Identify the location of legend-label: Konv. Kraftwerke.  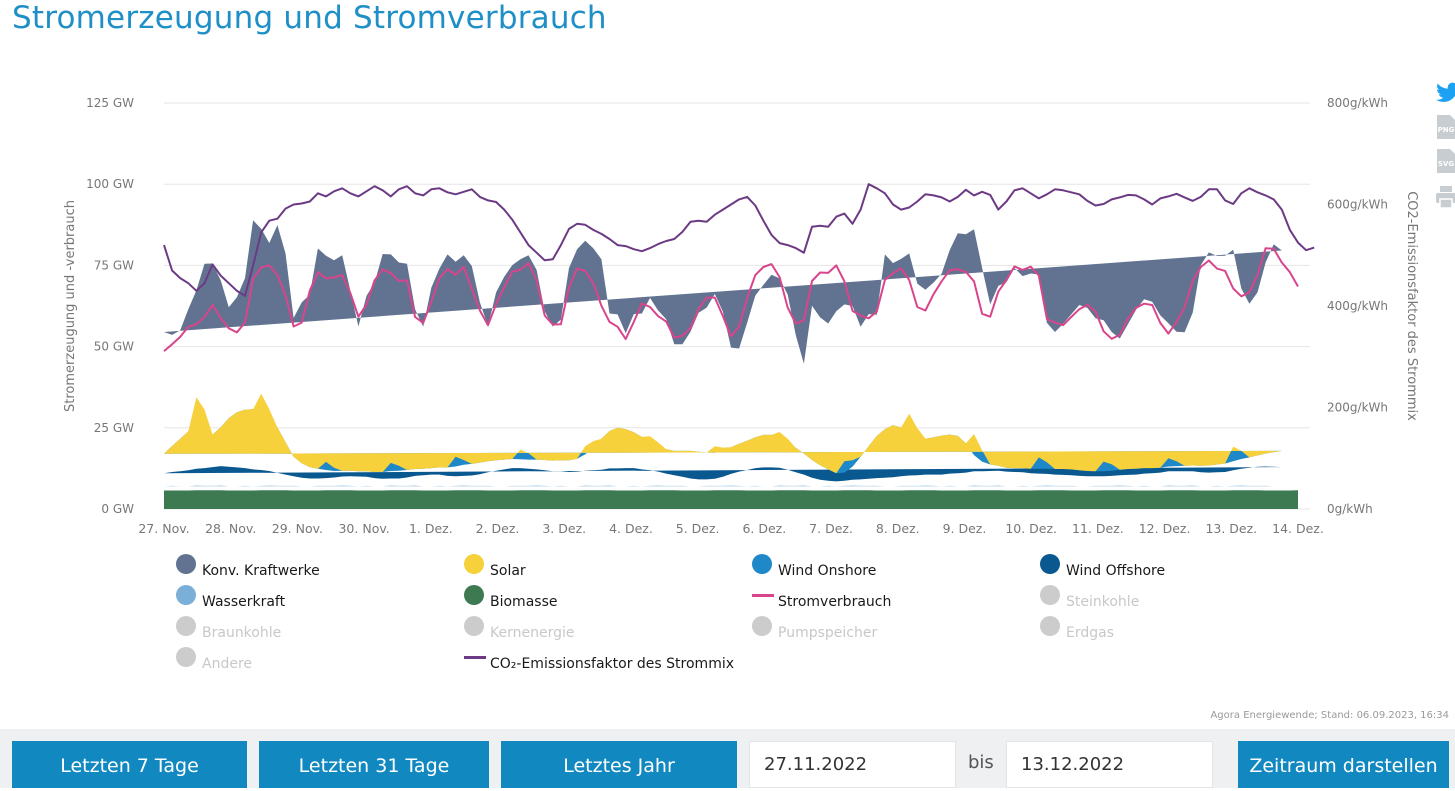
(261, 571).